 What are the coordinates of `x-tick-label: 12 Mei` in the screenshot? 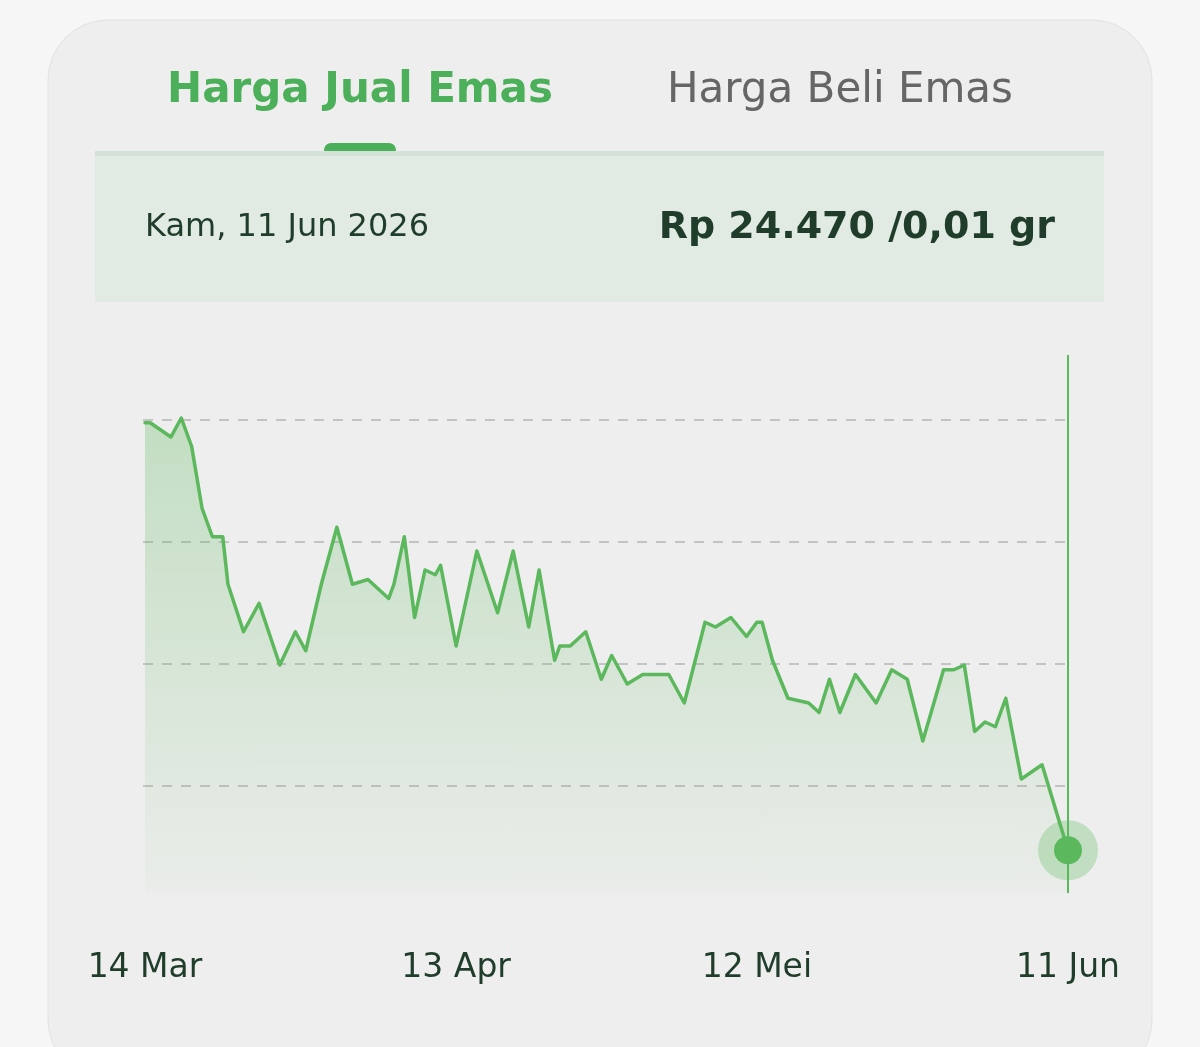 It's located at (757, 965).